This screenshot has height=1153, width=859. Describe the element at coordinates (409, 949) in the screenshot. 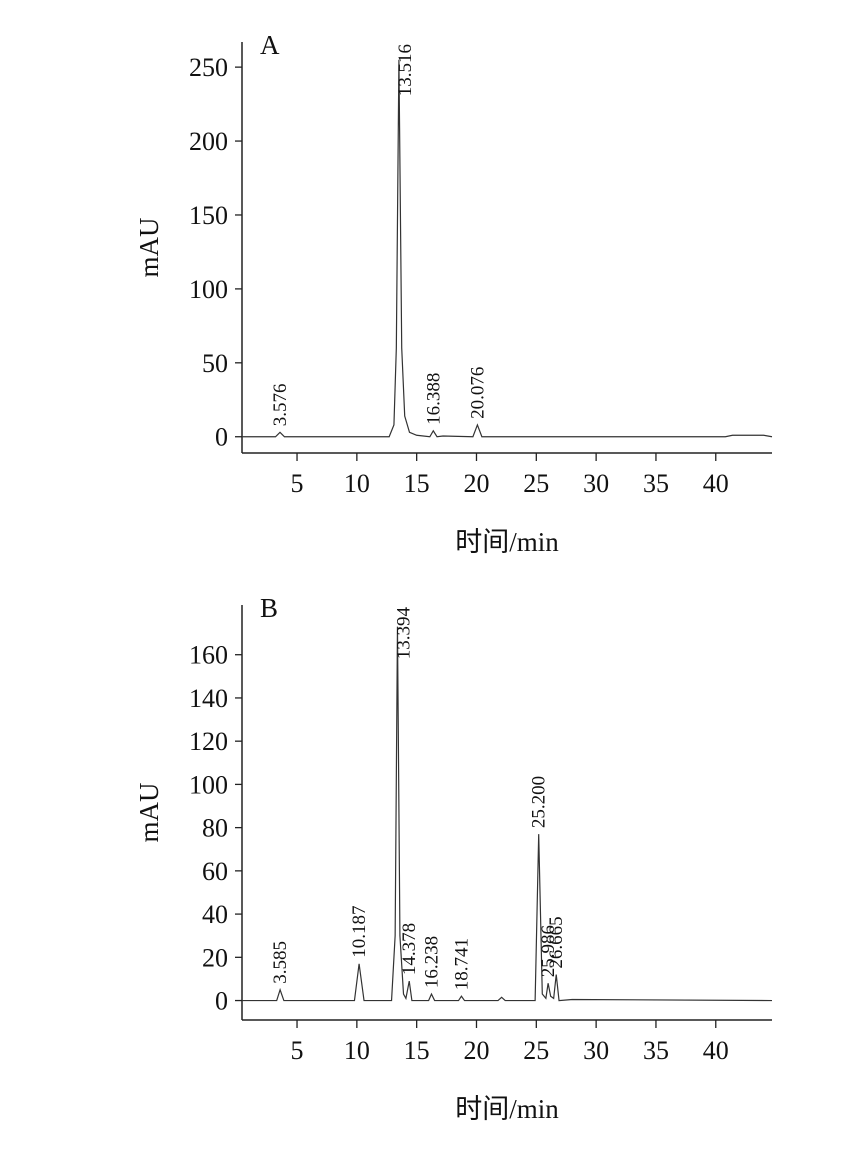

I see `peak-label: 14.378` at that location.